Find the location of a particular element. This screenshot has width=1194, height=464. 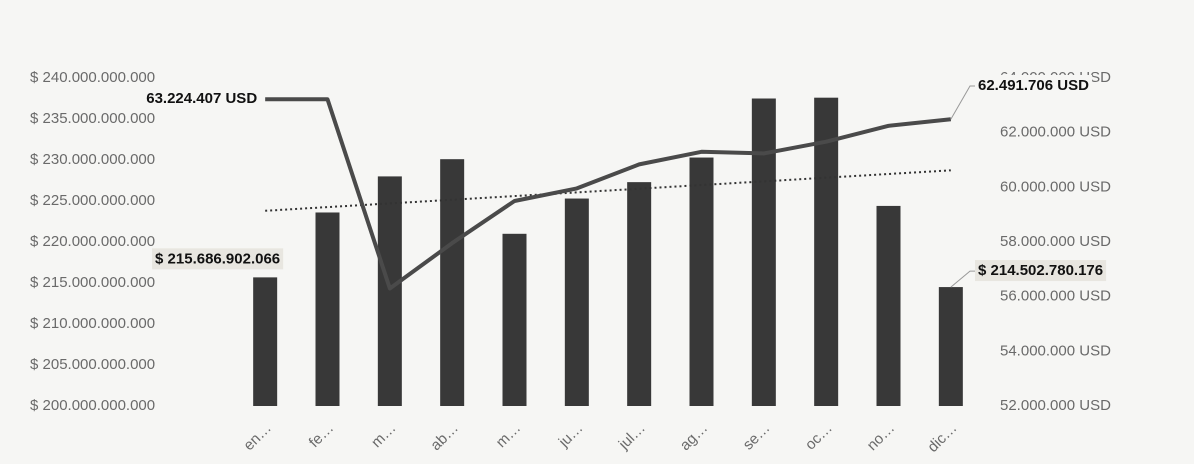

data-label: 63.224.407 USD is located at coordinates (201, 98).